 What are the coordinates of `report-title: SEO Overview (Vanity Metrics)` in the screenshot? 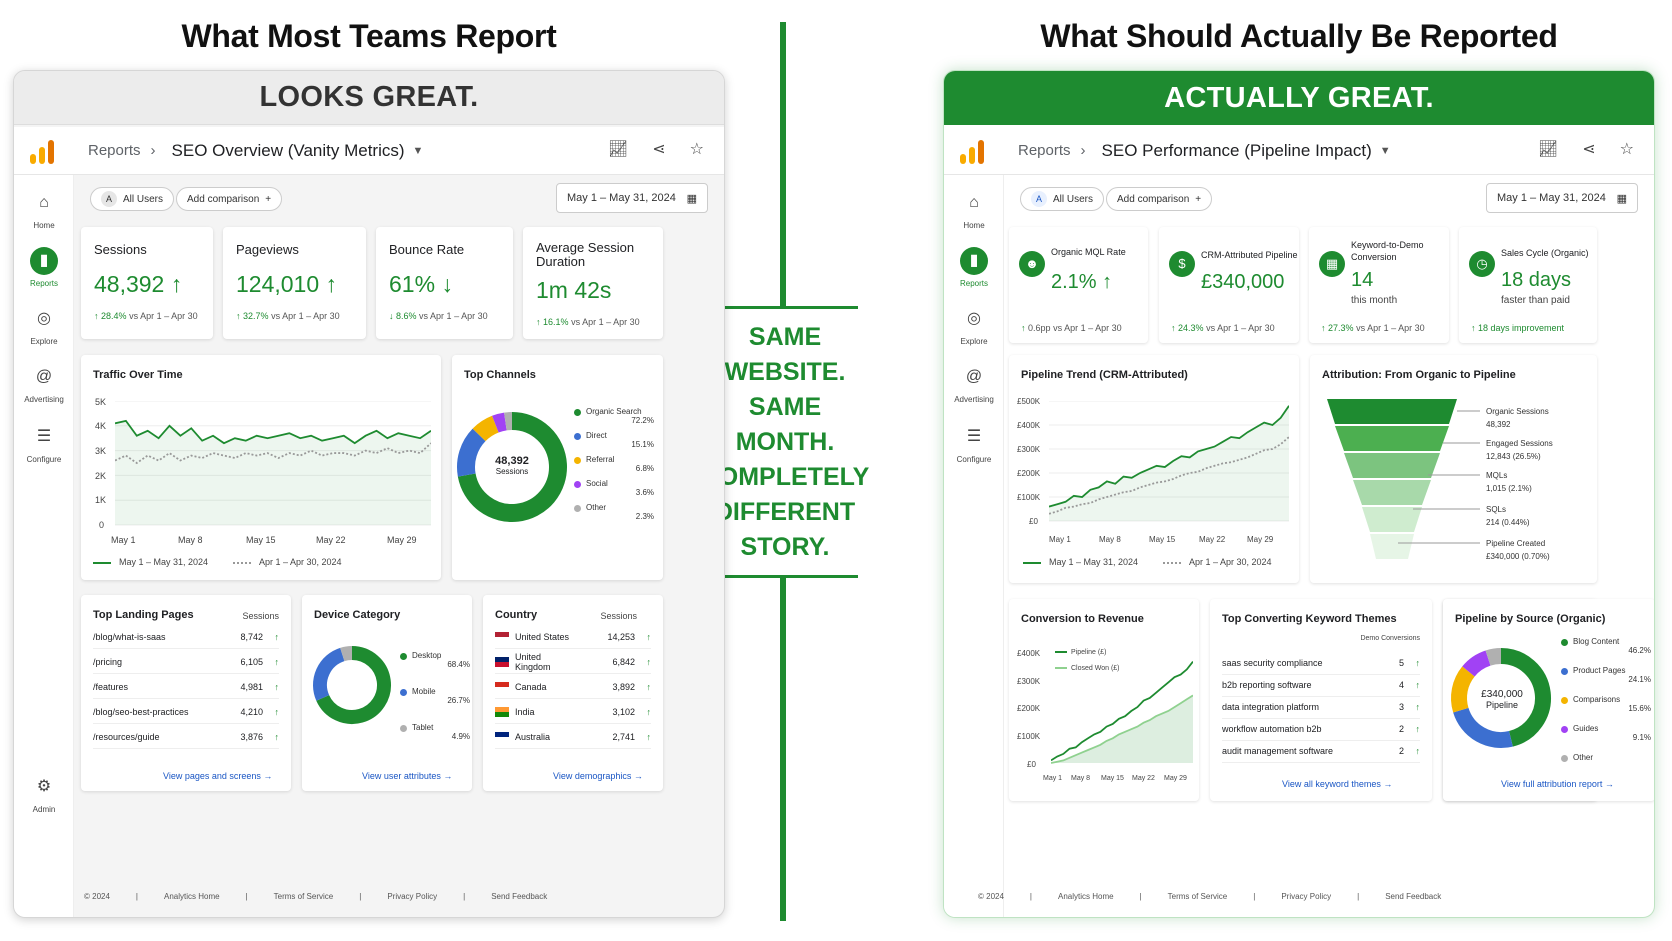 It's located at (288, 150).